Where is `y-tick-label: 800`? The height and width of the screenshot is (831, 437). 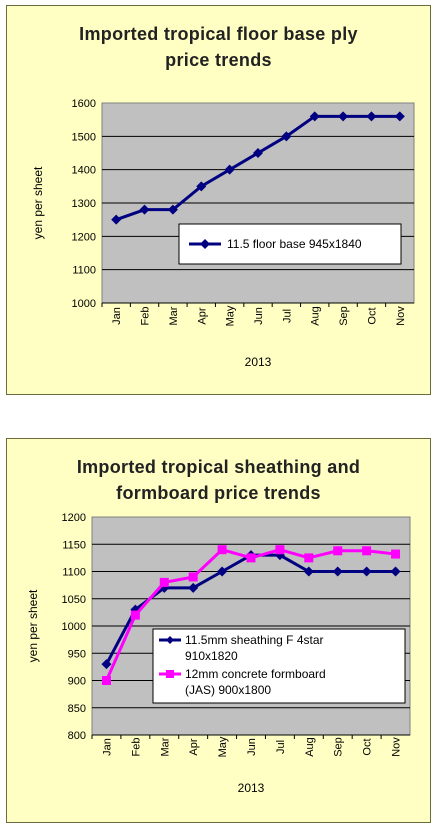 y-tick-label: 800 is located at coordinates (77, 736).